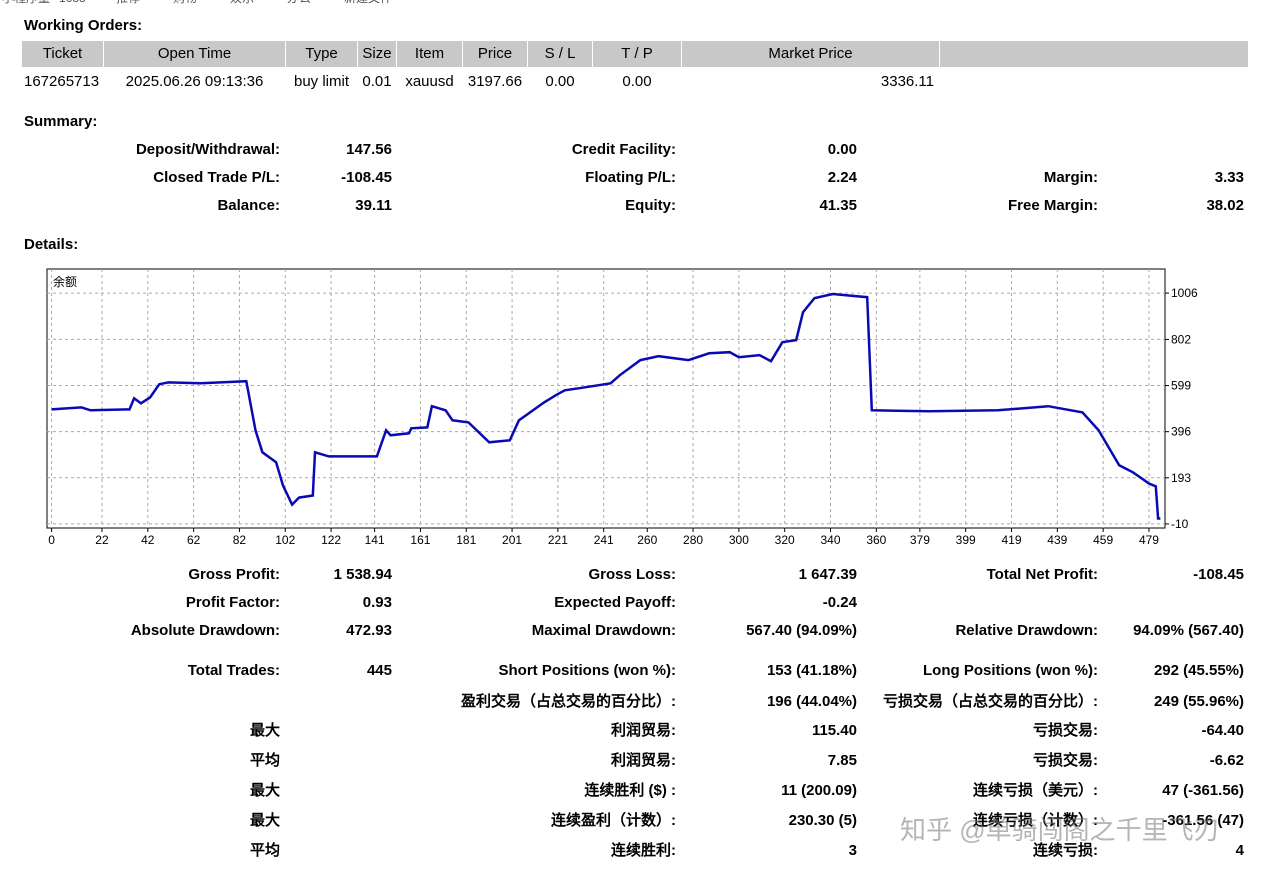 This screenshot has height=884, width=1280. I want to click on label: Expected Payoff:, so click(615, 602).